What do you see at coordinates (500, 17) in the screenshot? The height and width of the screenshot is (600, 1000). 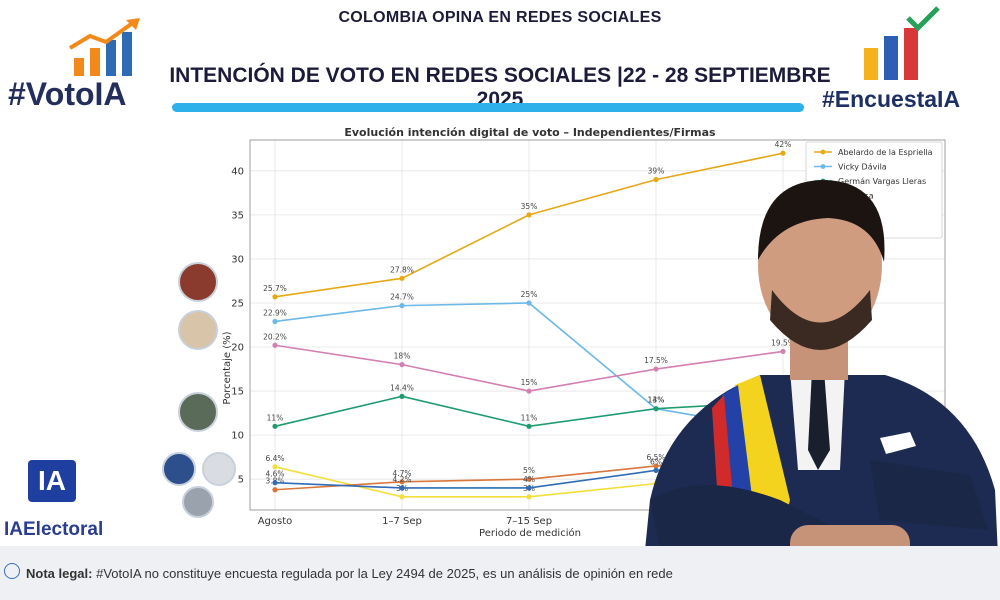 I see `report-kicker: COLOMBIA OPINA EN REDES SOCIALES` at bounding box center [500, 17].